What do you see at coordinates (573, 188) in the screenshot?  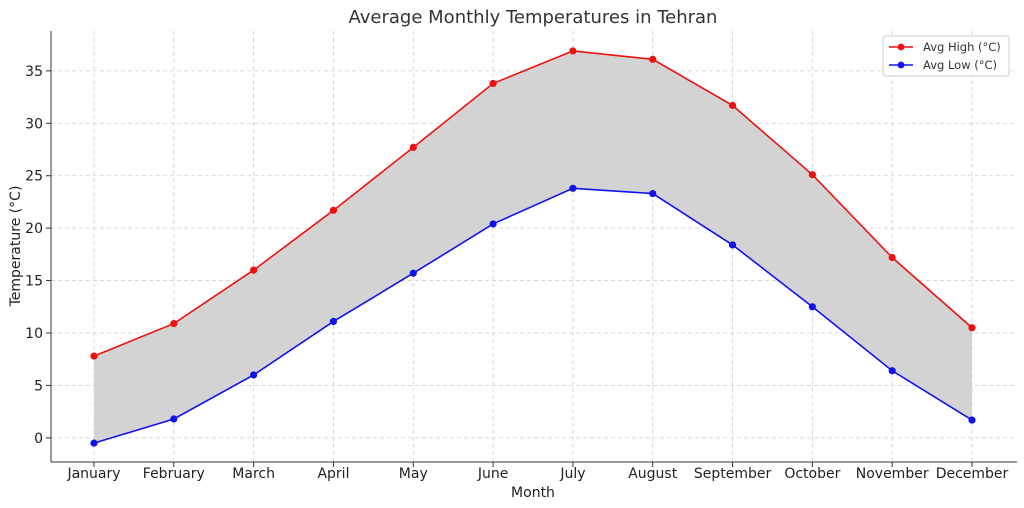 I see `point-avg-low-c-july` at bounding box center [573, 188].